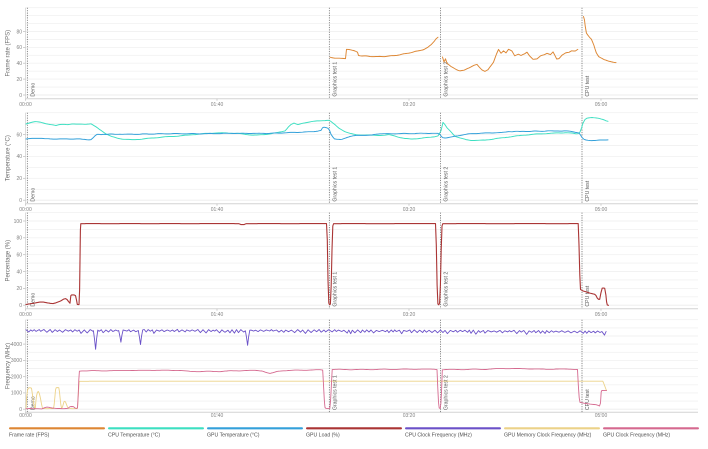  What do you see at coordinates (16, 378) in the screenshot?
I see `svg-text: 2000` at bounding box center [16, 378].